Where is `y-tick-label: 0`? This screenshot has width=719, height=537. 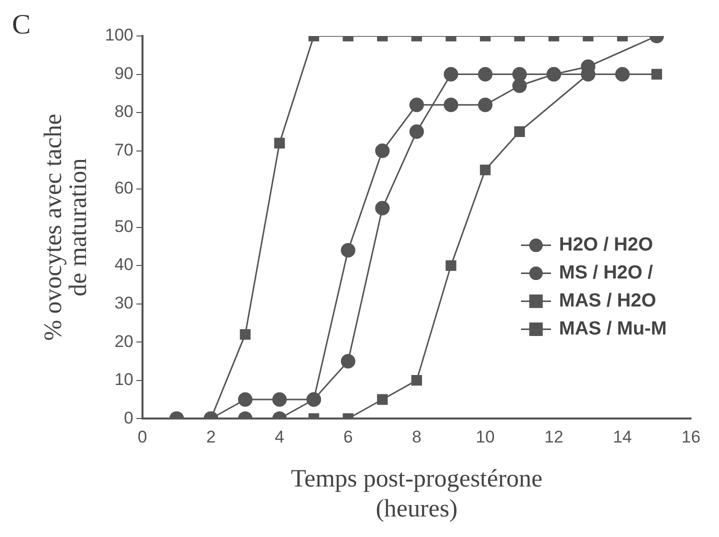 y-tick-label: 0 is located at coordinates (129, 418).